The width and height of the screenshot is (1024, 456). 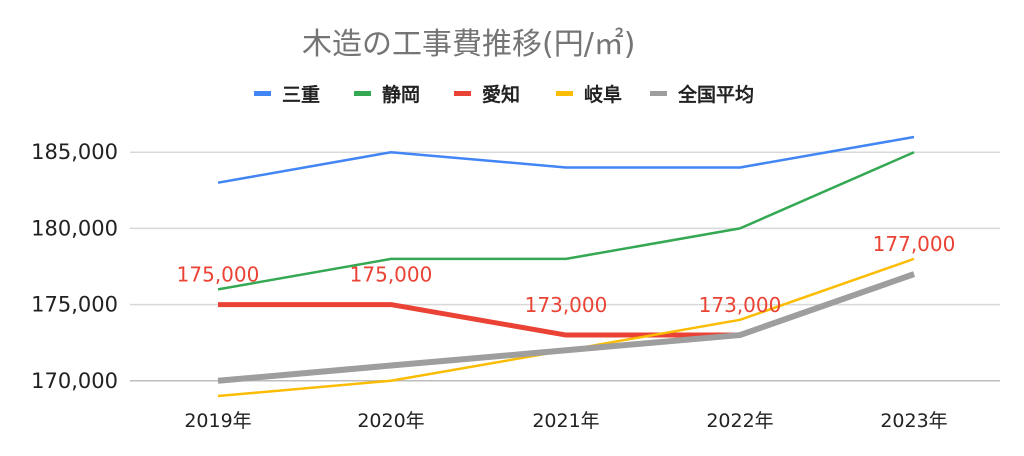 What do you see at coordinates (739, 421) in the screenshot?
I see `x-tick-label: 2022年` at bounding box center [739, 421].